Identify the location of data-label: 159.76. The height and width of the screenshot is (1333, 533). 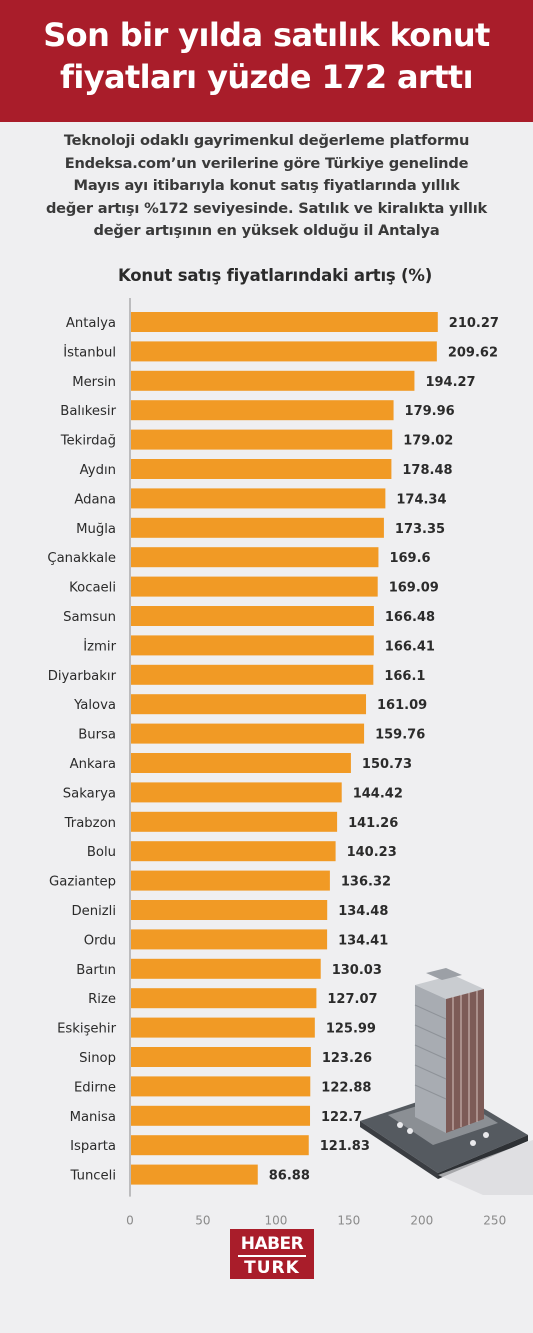
(400, 735).